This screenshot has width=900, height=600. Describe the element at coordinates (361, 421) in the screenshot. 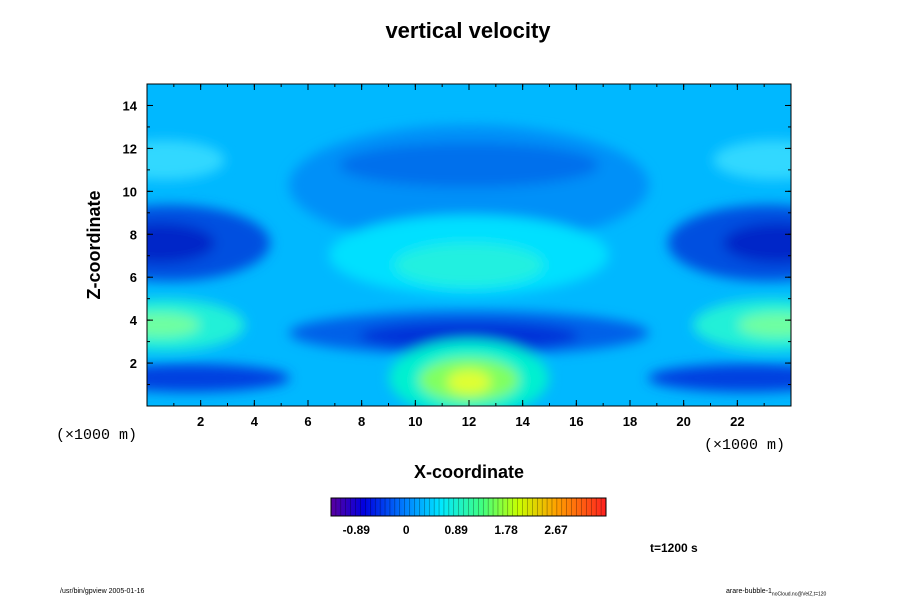

I see `x-tick-label: 8` at that location.